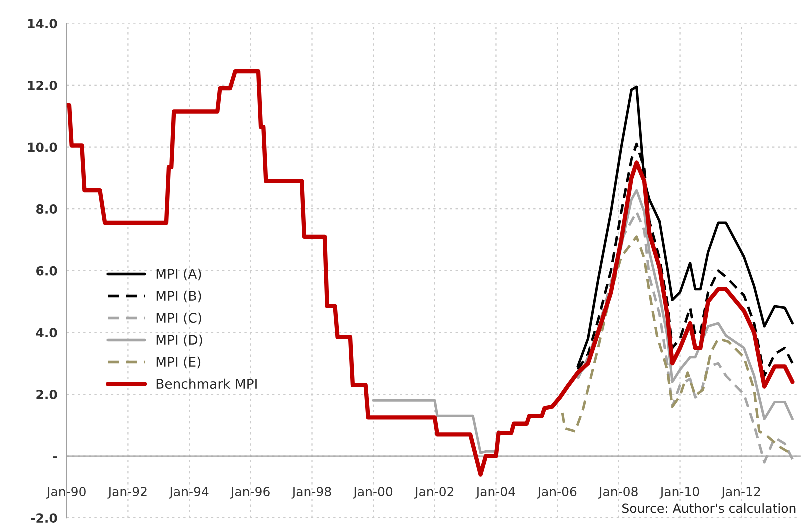  Describe the element at coordinates (47, 333) in the screenshot. I see `y-tick-label: 4.0` at that location.